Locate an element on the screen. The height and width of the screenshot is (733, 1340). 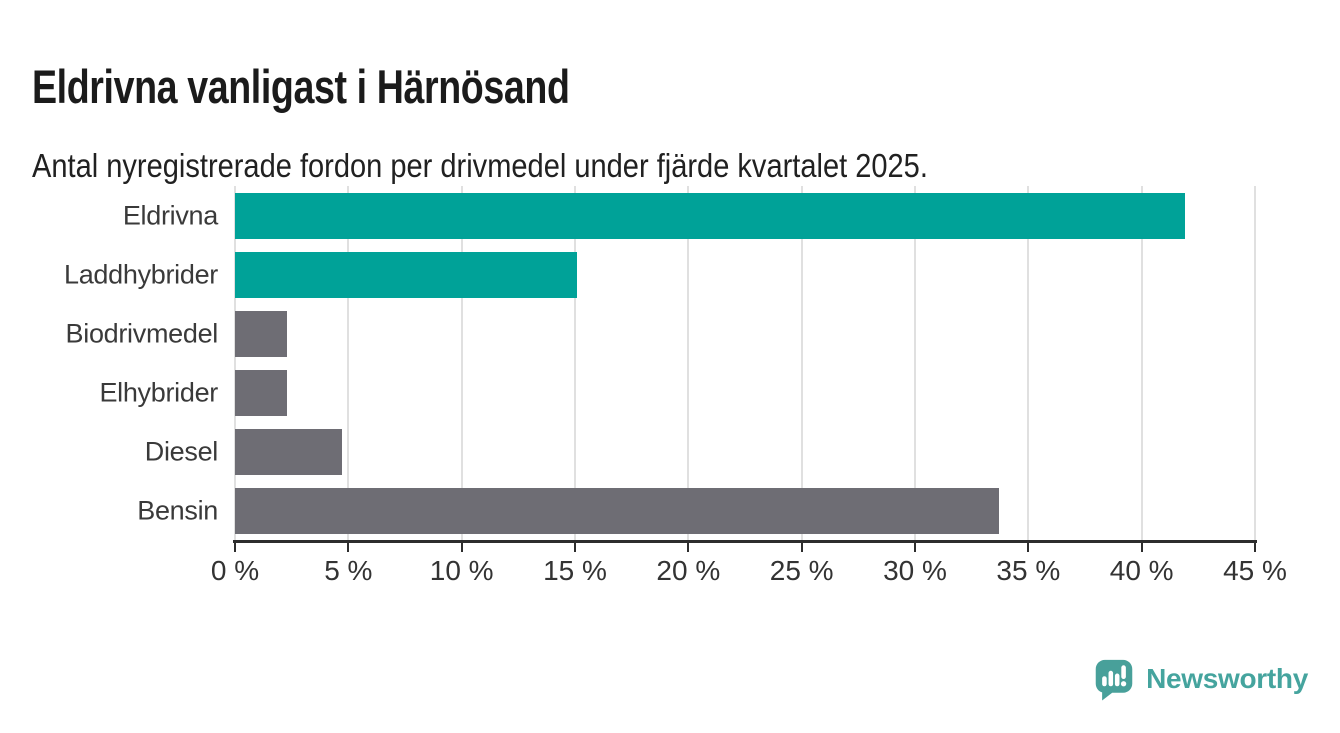
newsworthy-logo-icon is located at coordinates (1114, 680).